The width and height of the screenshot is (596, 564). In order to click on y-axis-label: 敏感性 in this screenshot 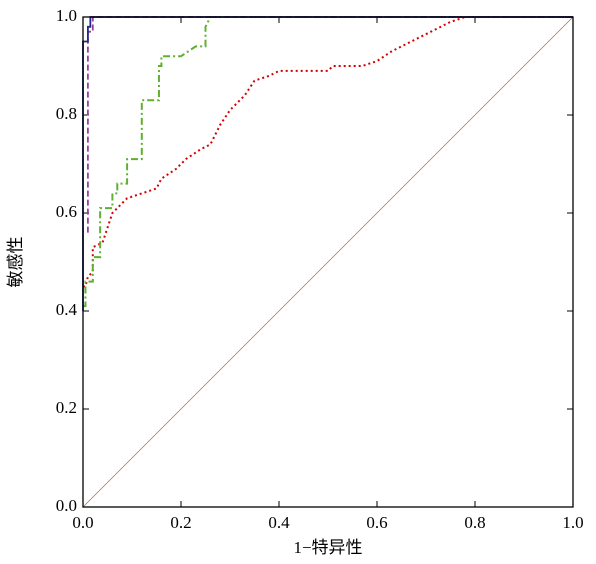, I will do `click(15, 262)`.